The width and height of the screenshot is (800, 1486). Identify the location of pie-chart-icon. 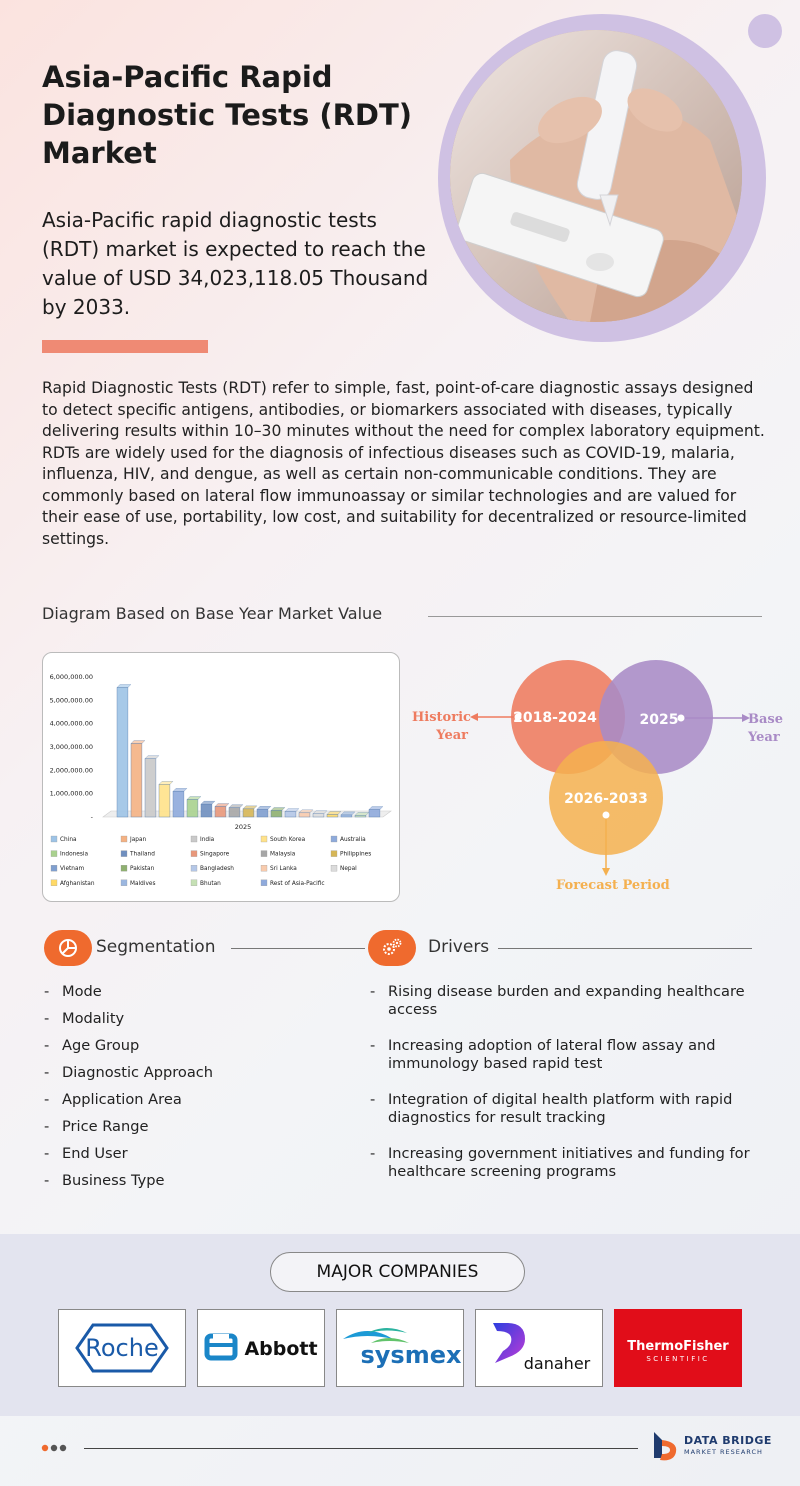
(68, 948).